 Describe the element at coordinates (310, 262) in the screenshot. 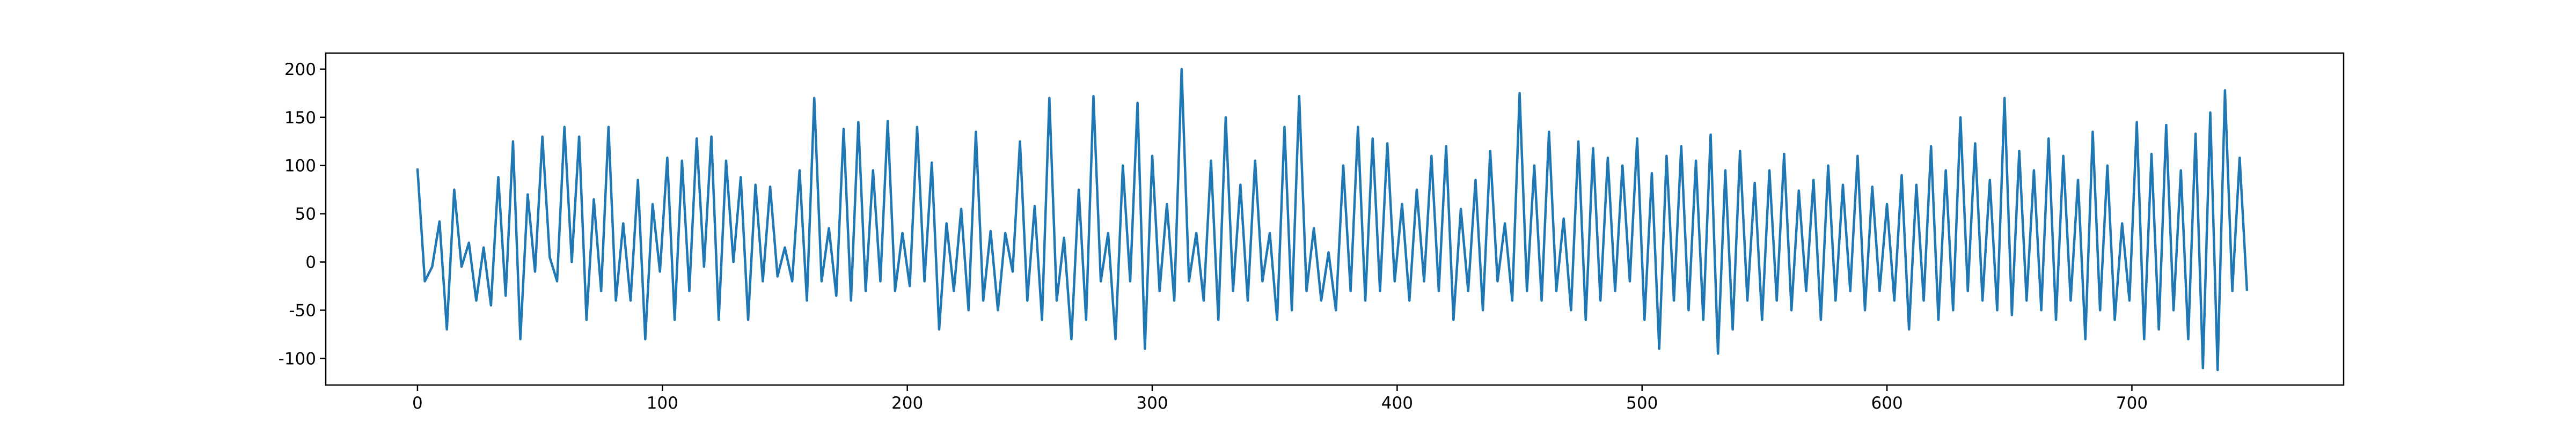

I see `y-tick-label: 0` at that location.